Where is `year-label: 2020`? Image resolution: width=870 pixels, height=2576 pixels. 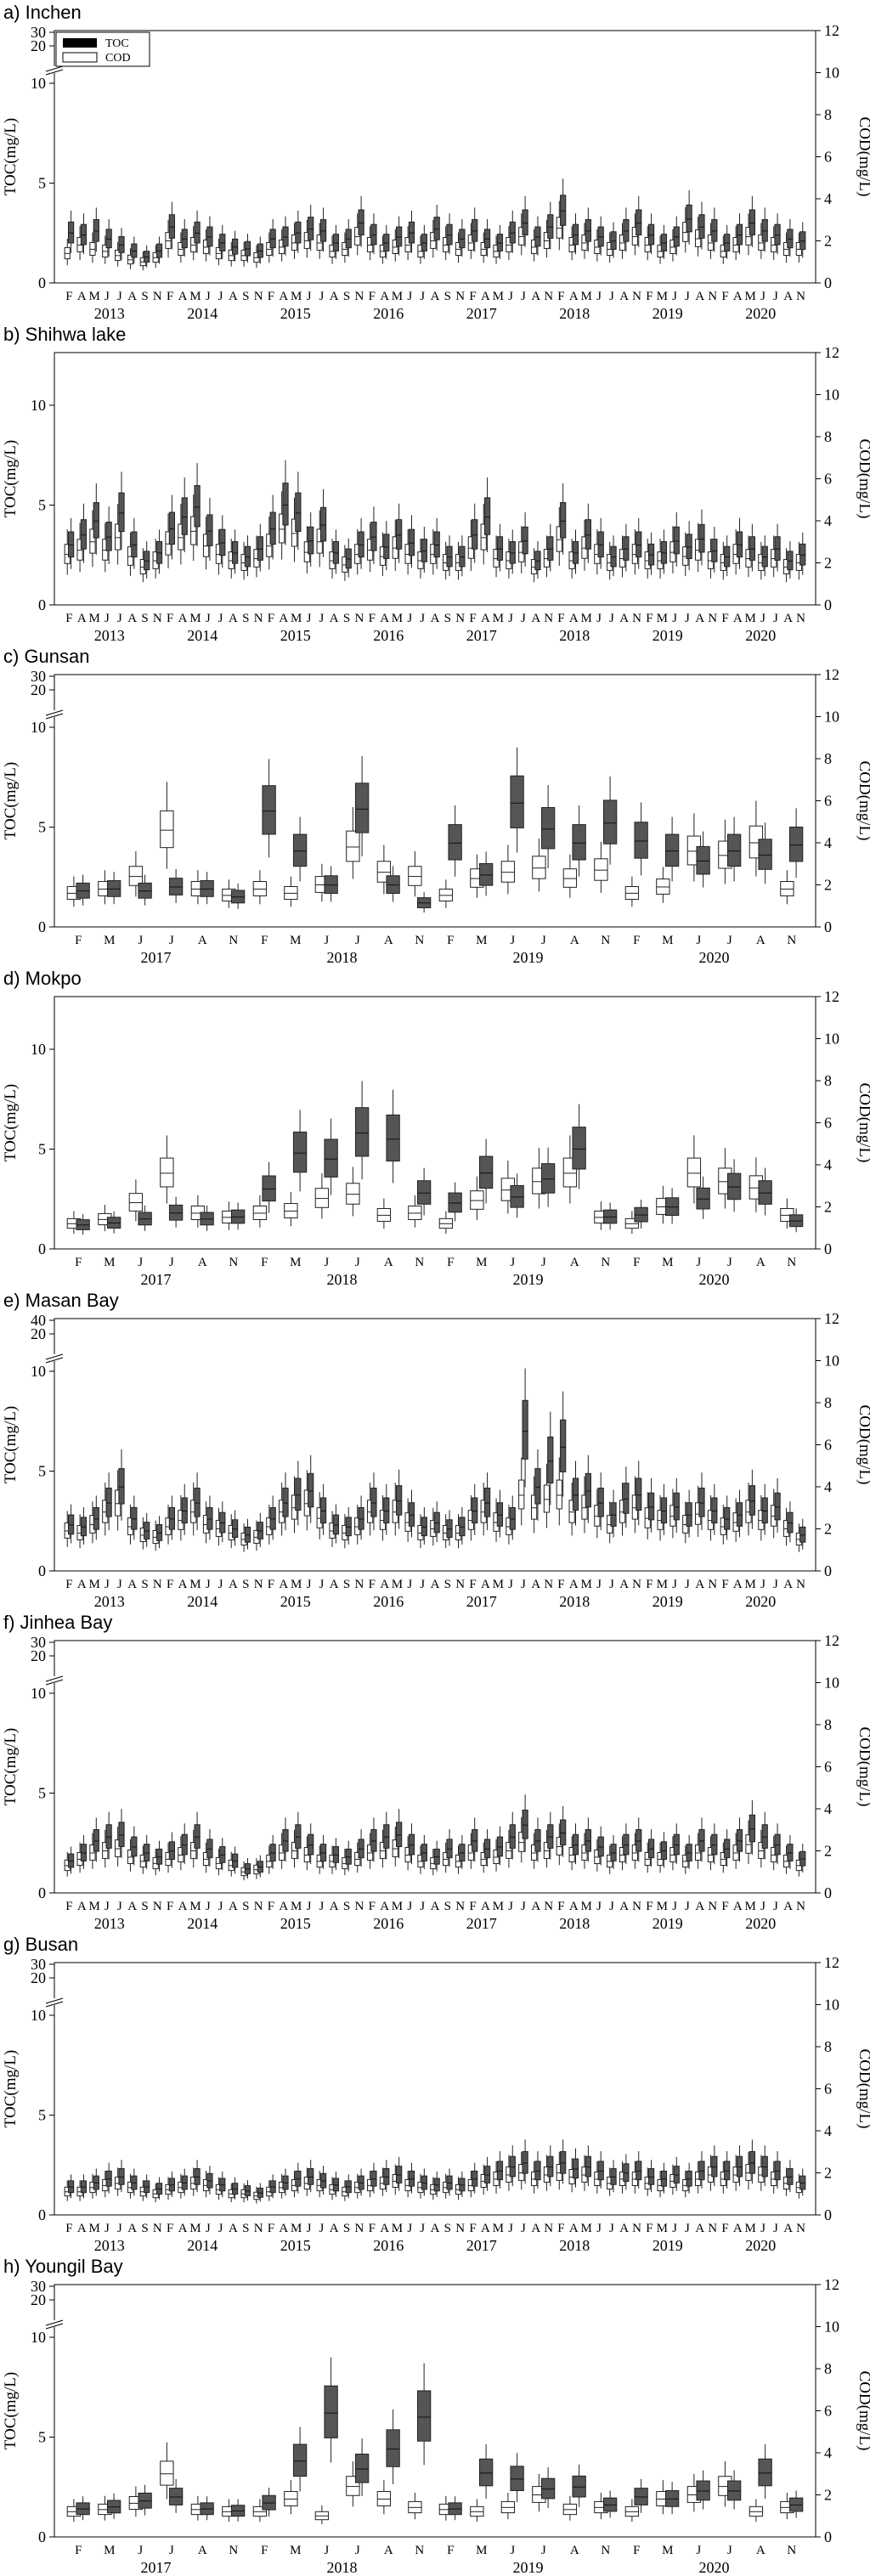
year-label: 2020 is located at coordinates (714, 958).